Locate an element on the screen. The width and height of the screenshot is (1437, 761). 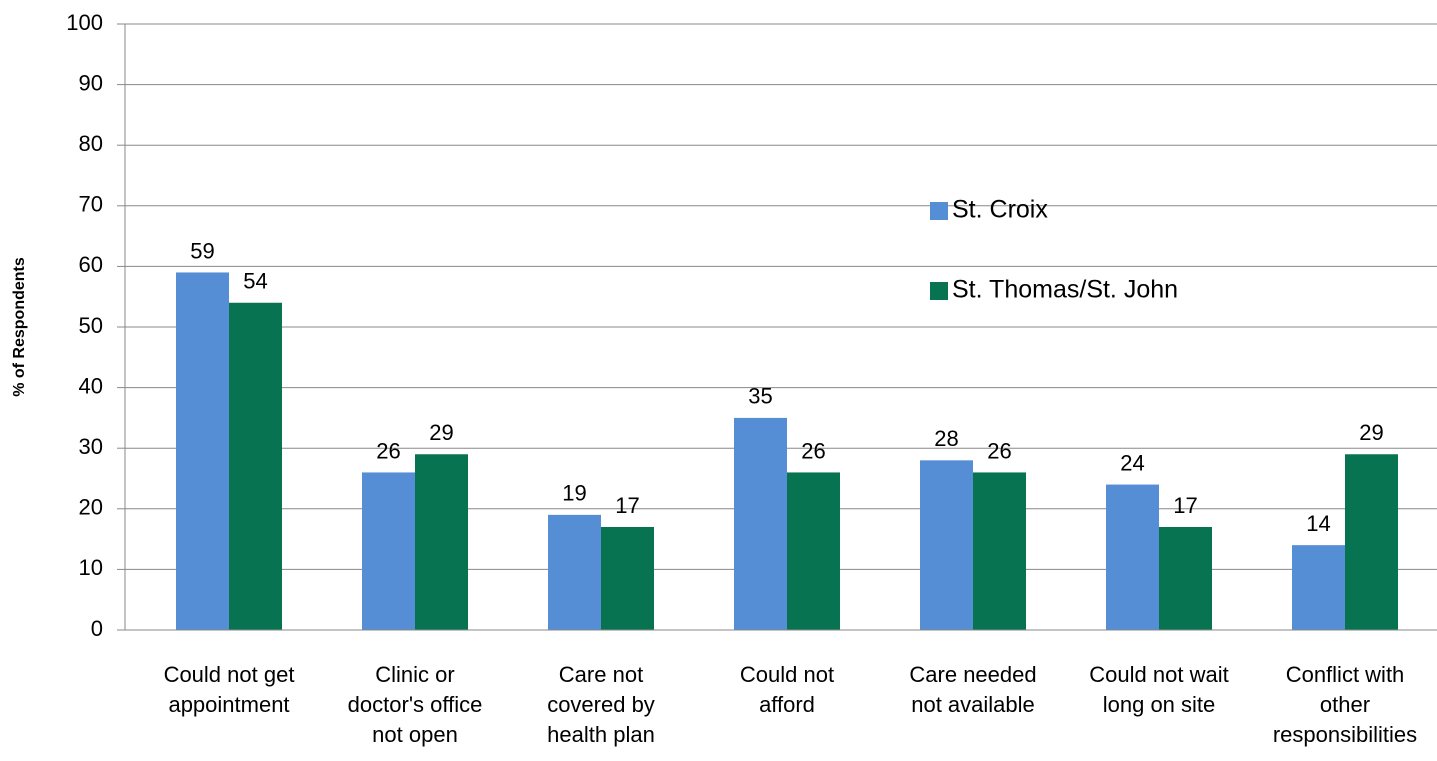
y-axis-title: % of Respondents is located at coordinates (19, 327).